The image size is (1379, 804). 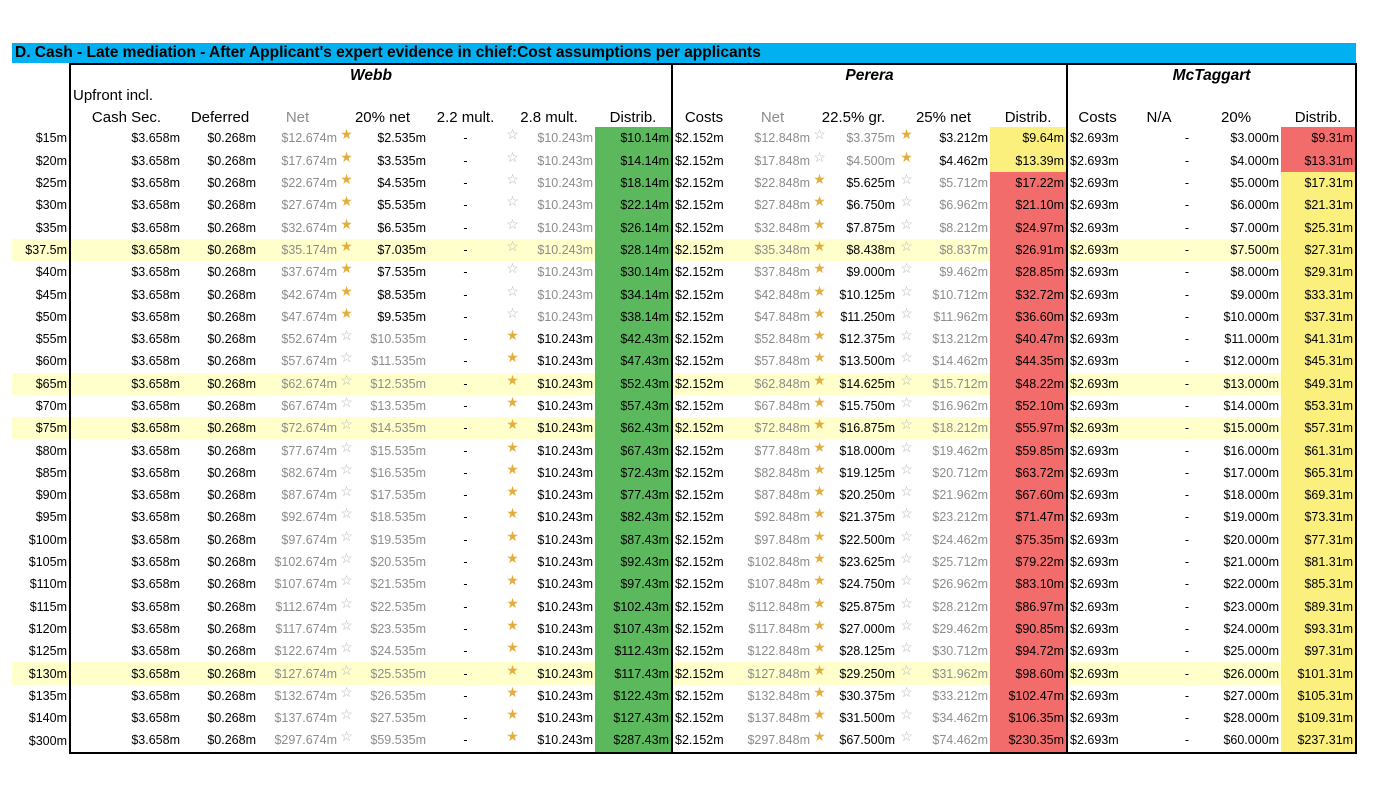 What do you see at coordinates (1319, 584) in the screenshot?
I see `mctaggart-distrib-cell: $85.31m` at bounding box center [1319, 584].